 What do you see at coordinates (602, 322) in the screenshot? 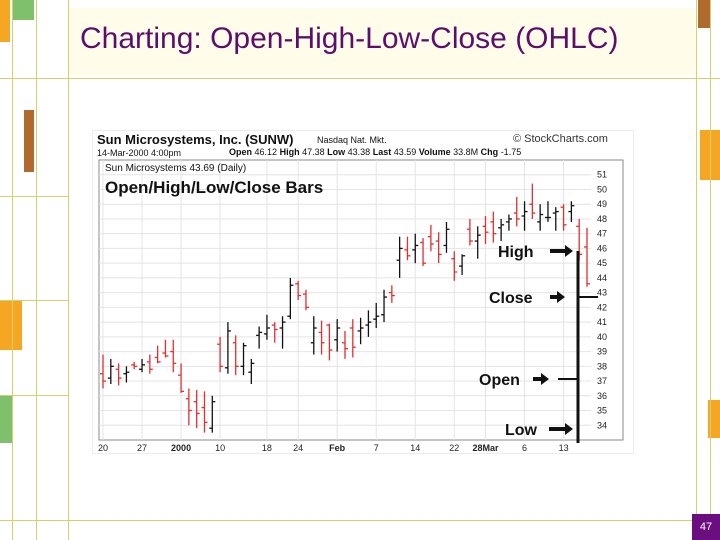
I see `y-tick-label: 41` at bounding box center [602, 322].